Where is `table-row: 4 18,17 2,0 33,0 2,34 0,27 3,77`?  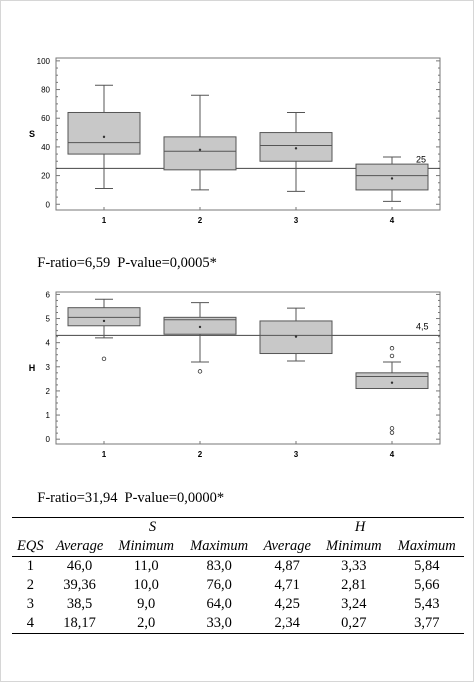
table-row: 4 18,17 2,0 33,0 2,34 0,27 3,77 is located at coordinates (238, 624).